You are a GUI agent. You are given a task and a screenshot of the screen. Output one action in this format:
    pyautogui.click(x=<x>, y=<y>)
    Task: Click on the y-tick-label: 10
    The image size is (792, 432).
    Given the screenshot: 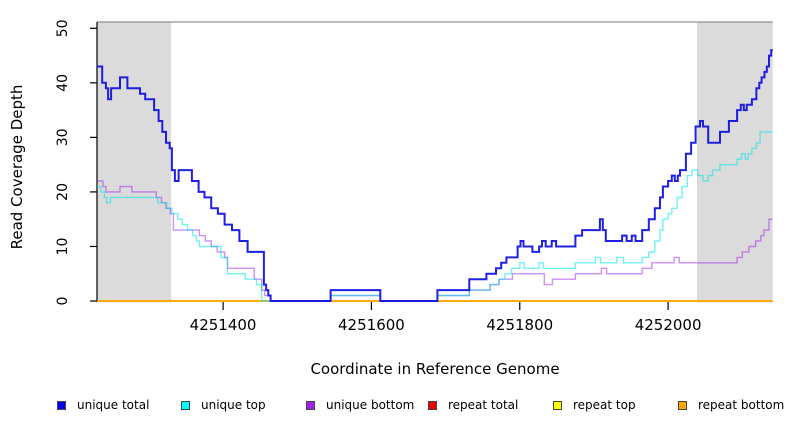 What is the action you would take?
    pyautogui.click(x=63, y=247)
    